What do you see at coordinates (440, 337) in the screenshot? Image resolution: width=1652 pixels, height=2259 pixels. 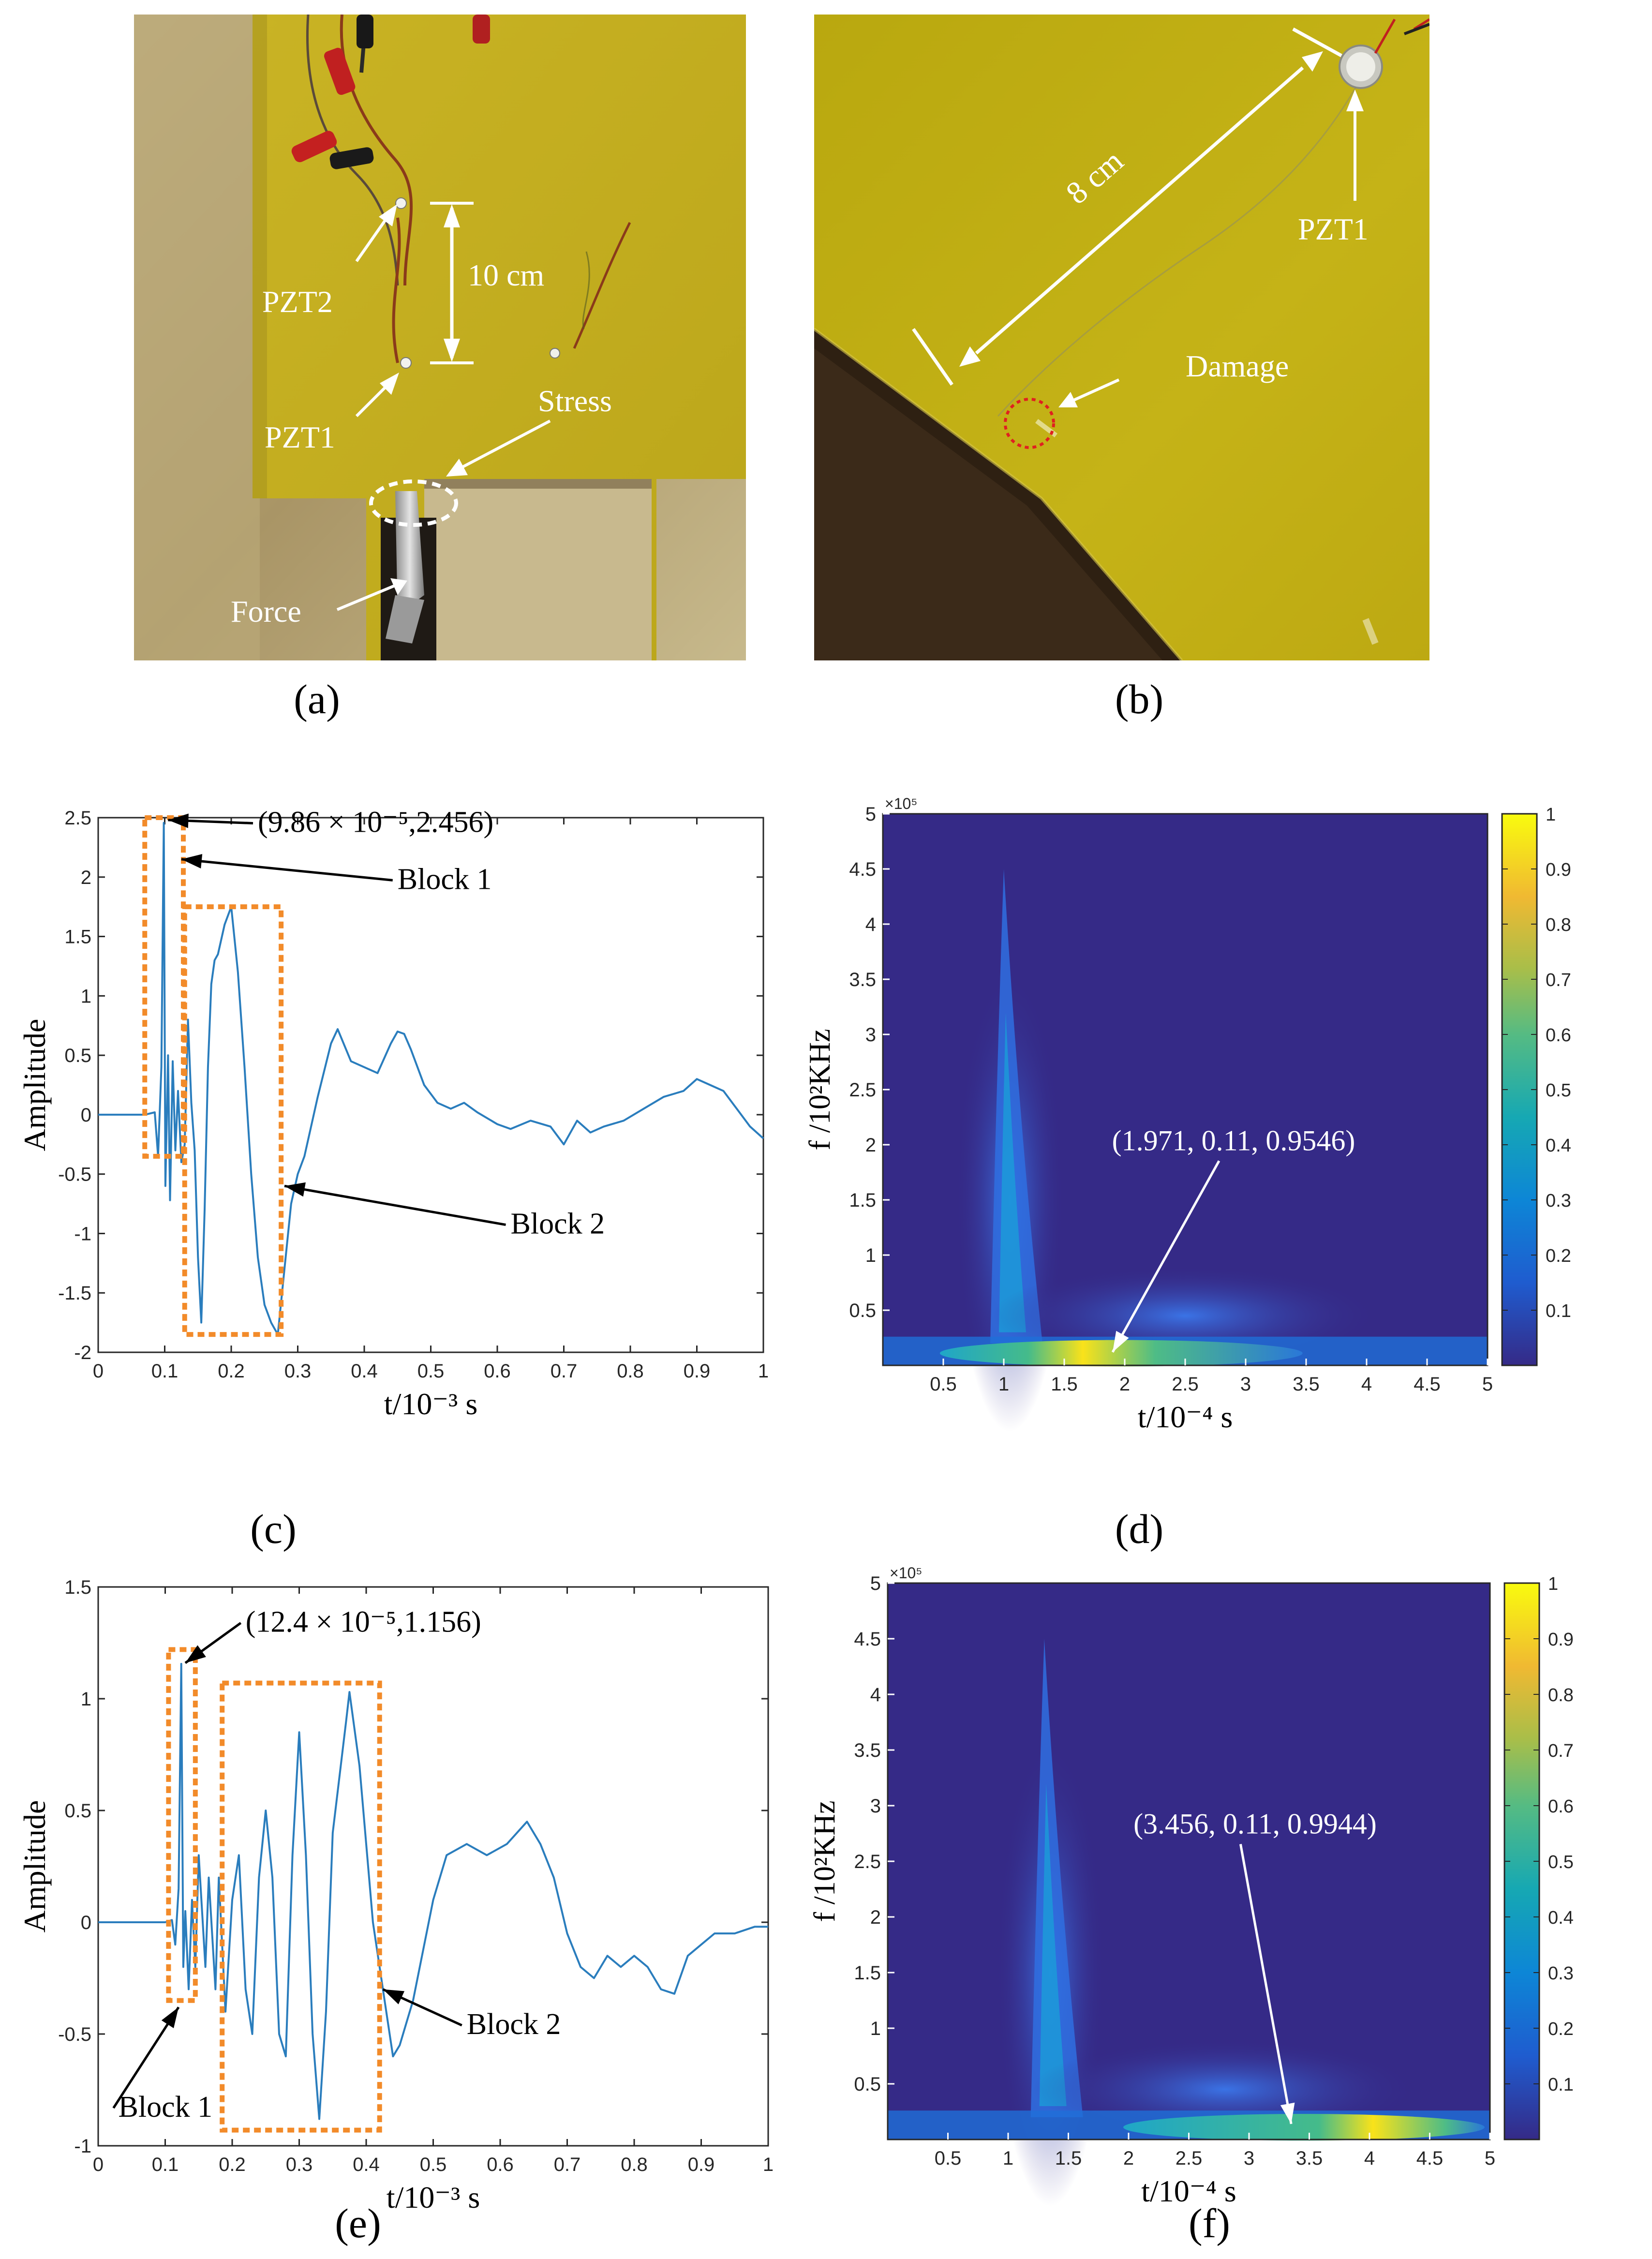 I see `photo-a: 10 cm PZT2 PZT1 Stress Force` at bounding box center [440, 337].